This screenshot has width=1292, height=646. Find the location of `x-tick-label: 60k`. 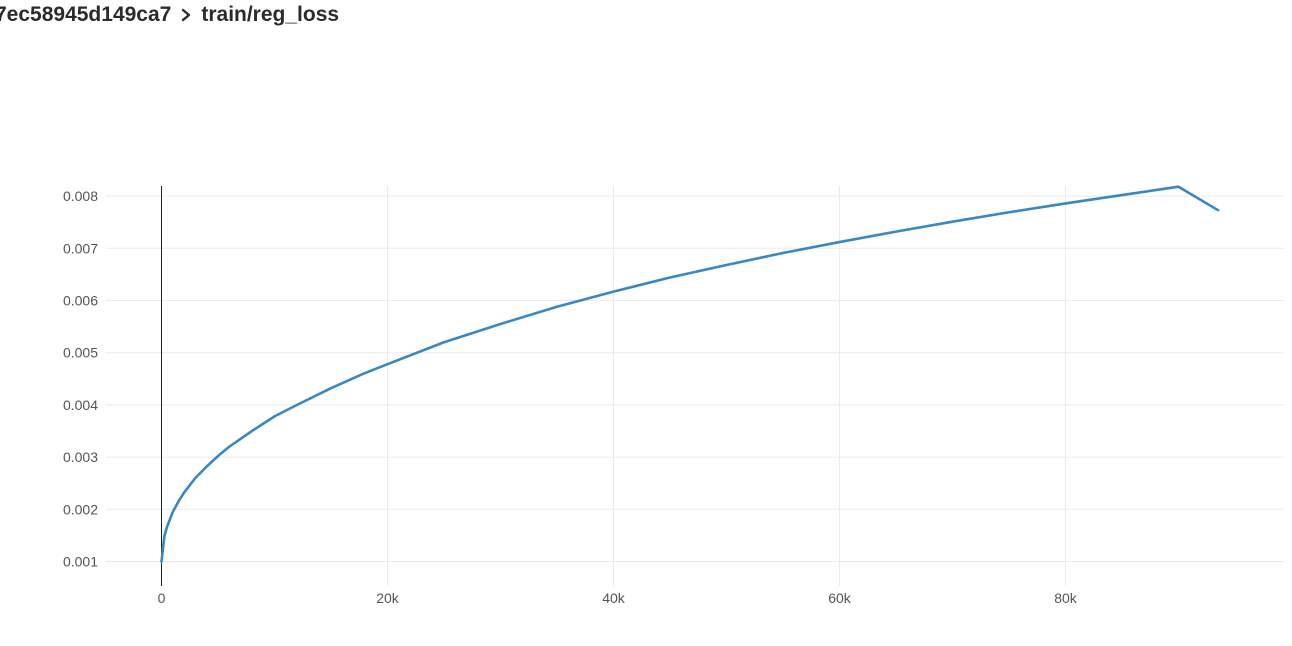

x-tick-label: 60k is located at coordinates (840, 598).